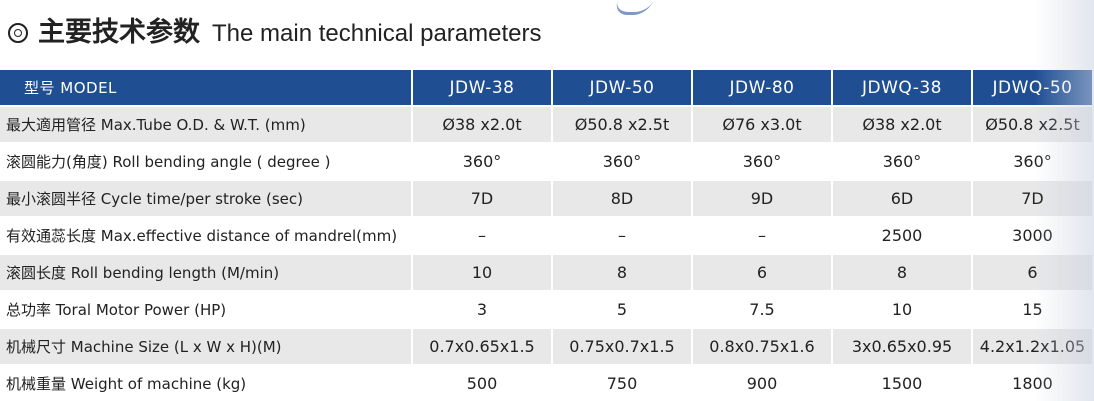 The height and width of the screenshot is (401, 1094). Describe the element at coordinates (483, 308) in the screenshot. I see `row-value: 3` at that location.